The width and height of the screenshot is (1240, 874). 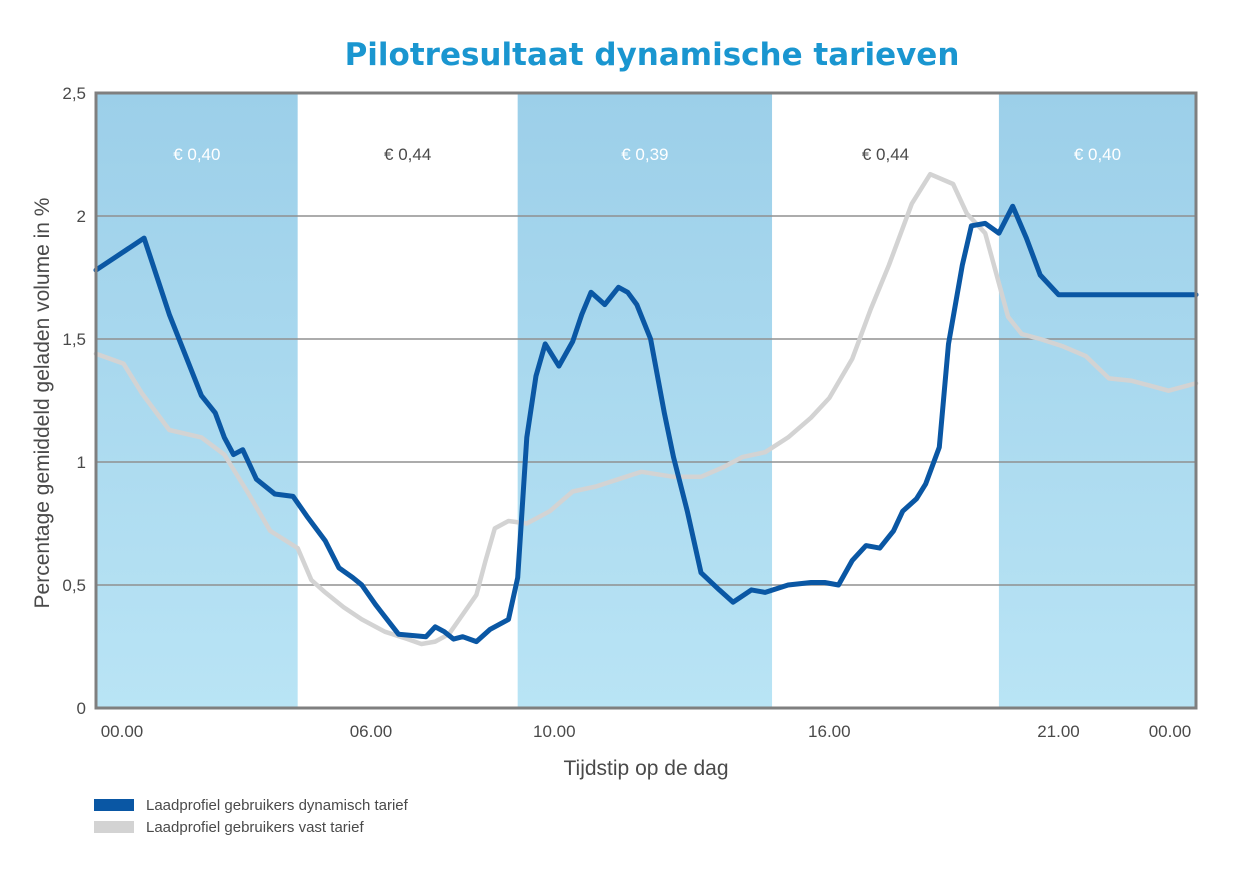 I want to click on y-tick-label: 0, so click(x=81, y=708).